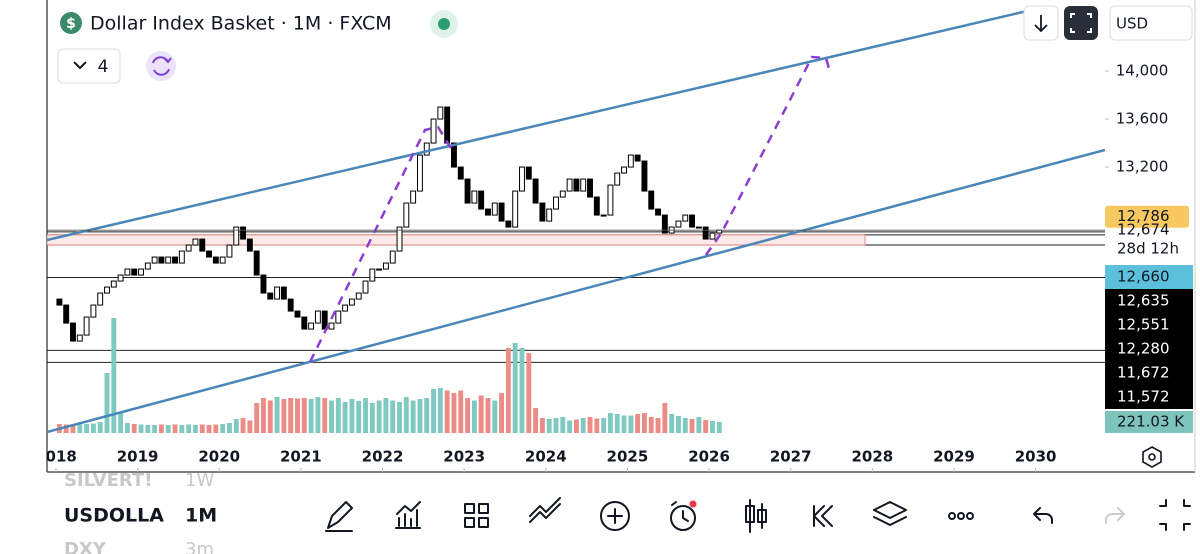  Describe the element at coordinates (1043, 515) in the screenshot. I see `undo-tool` at that location.